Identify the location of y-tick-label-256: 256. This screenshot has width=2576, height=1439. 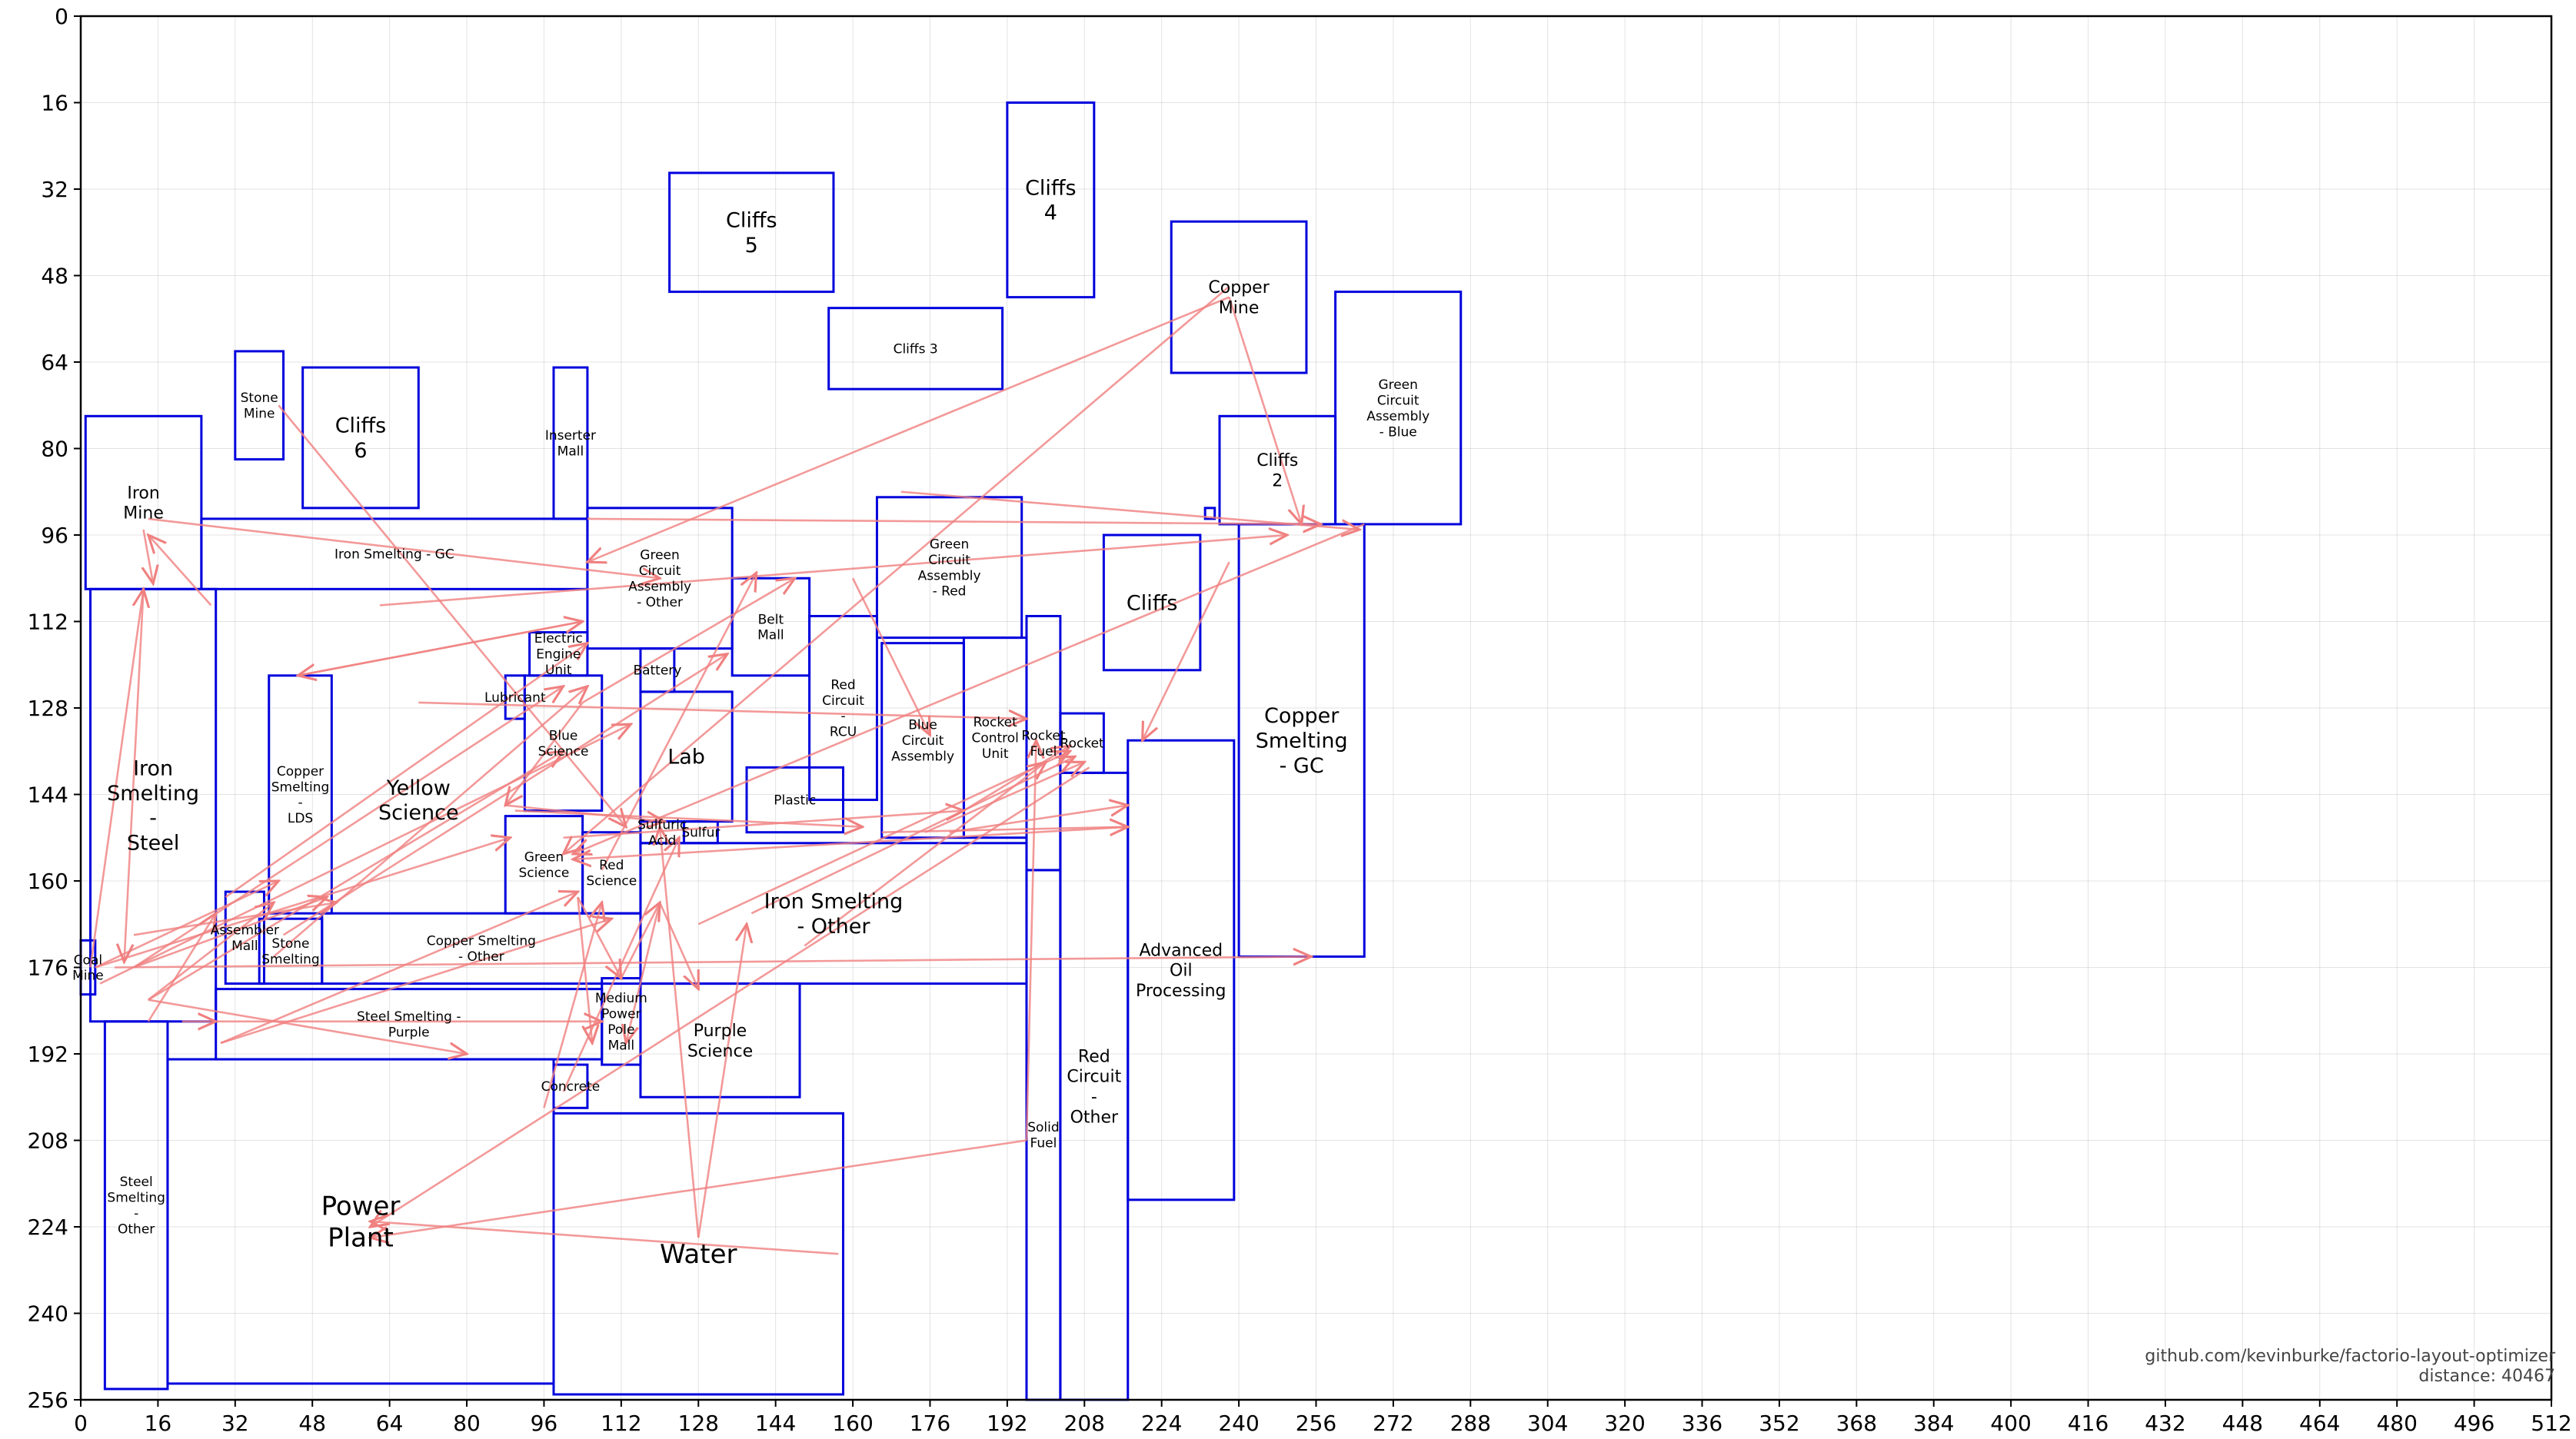
(48, 1400).